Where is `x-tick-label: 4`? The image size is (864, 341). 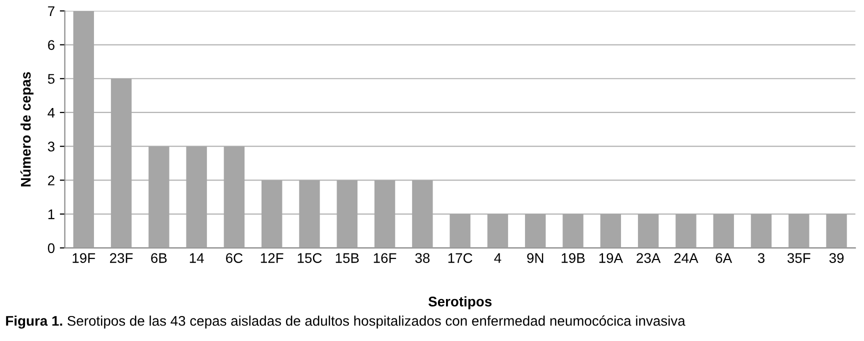
x-tick-label: 4 is located at coordinates (498, 258).